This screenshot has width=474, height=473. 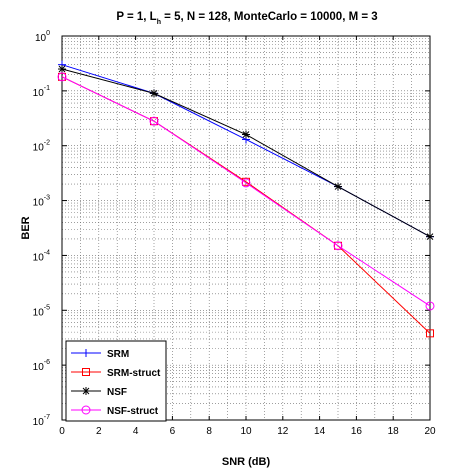 What do you see at coordinates (136, 17) in the screenshot?
I see `title-prefix: P = 1, L` at bounding box center [136, 17].